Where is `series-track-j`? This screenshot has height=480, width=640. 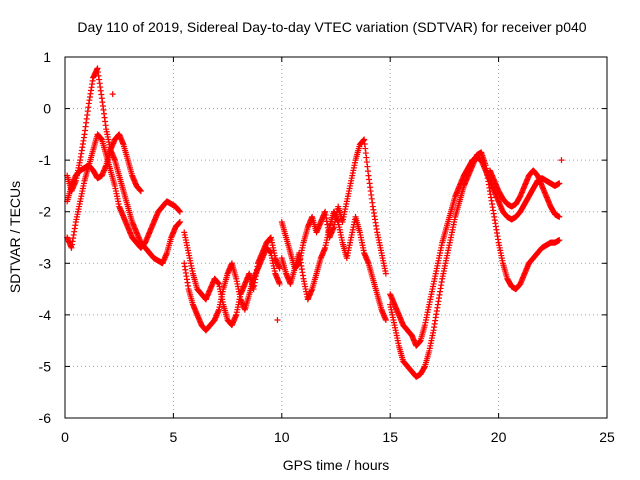 series-track-j is located at coordinates (524, 240).